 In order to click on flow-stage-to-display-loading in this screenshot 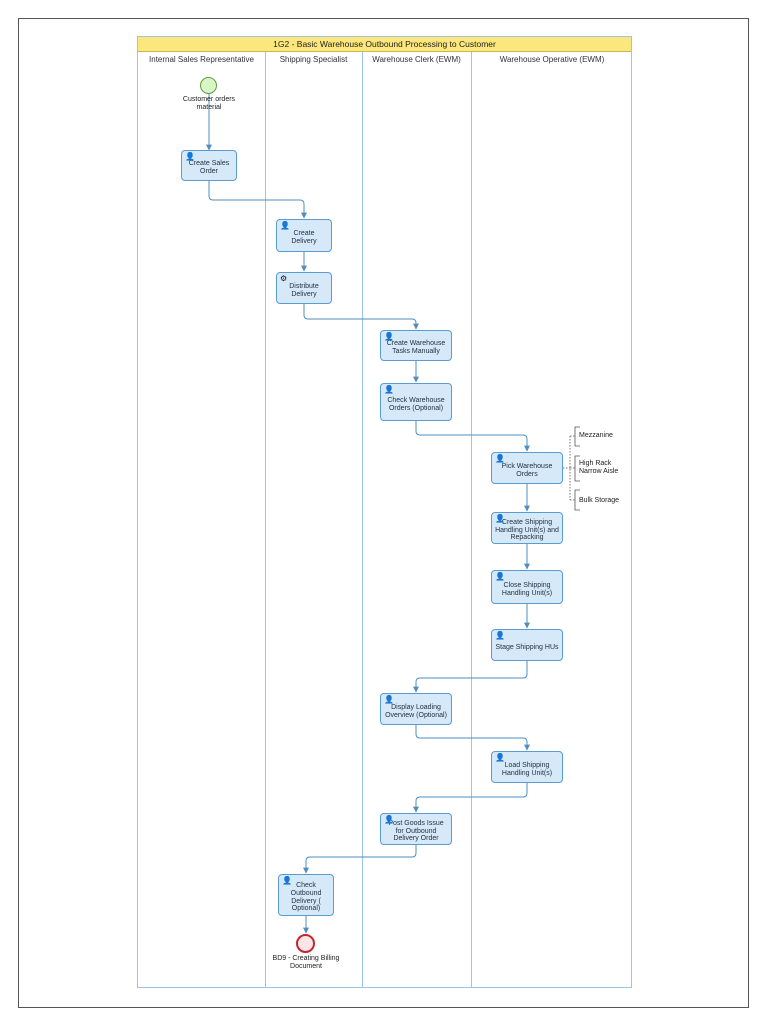, I will do `click(470, 677)`.